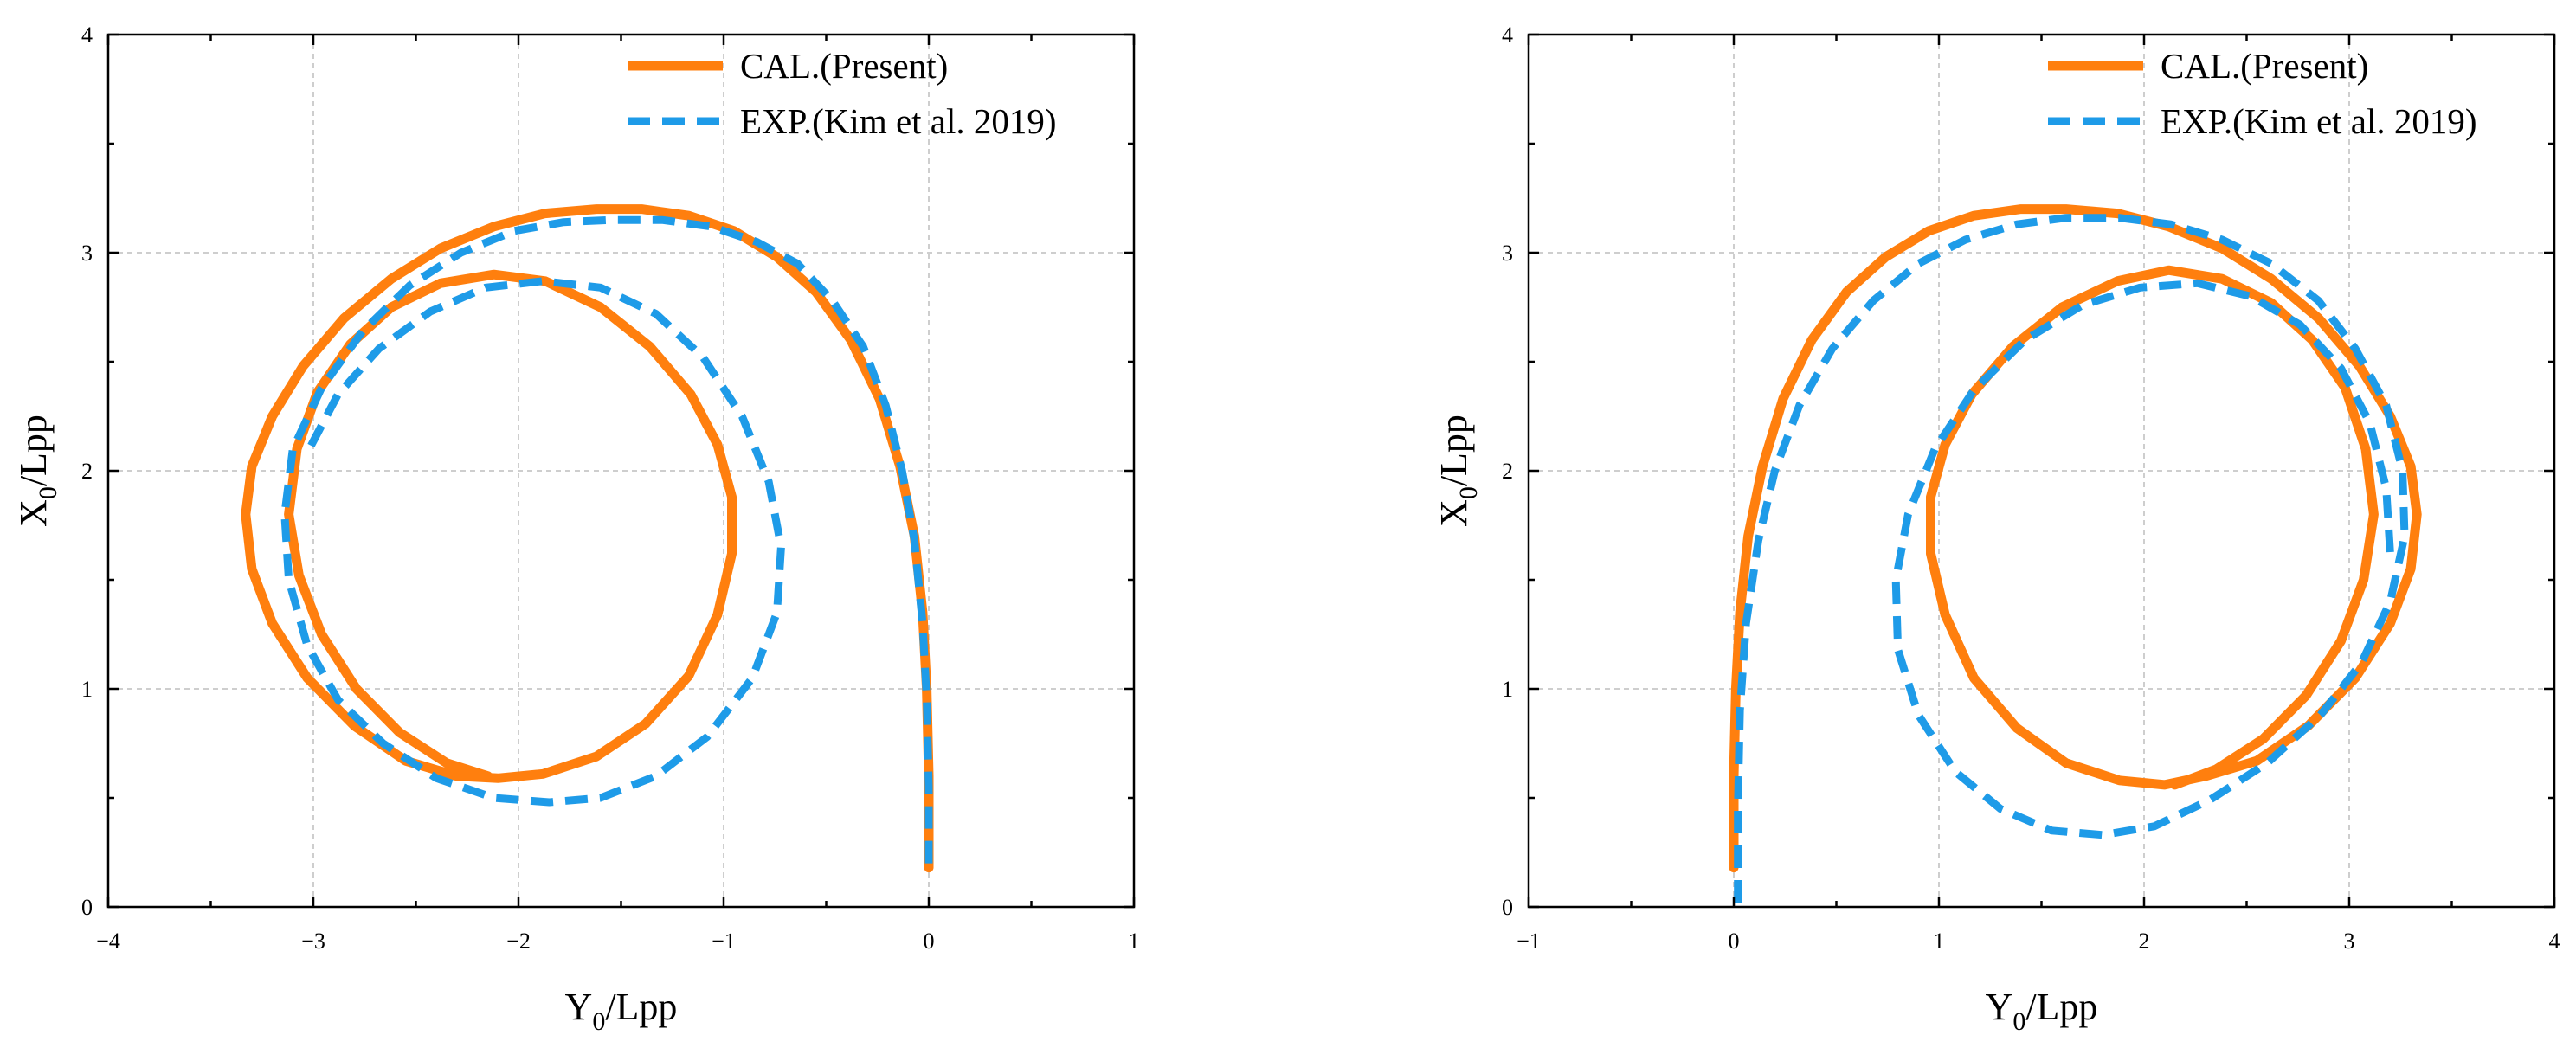 This screenshot has width=2576, height=1048. I want to click on x-tick-label: −2, so click(518, 942).